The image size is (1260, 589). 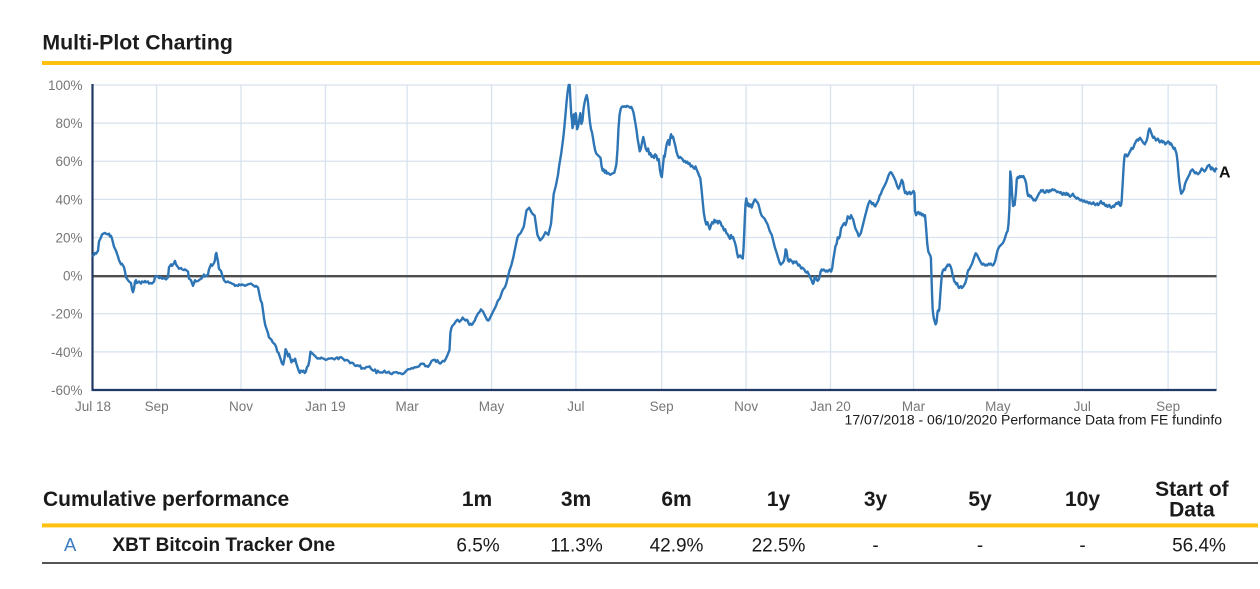 What do you see at coordinates (68, 237) in the screenshot?
I see `svg-text: 20%` at bounding box center [68, 237].